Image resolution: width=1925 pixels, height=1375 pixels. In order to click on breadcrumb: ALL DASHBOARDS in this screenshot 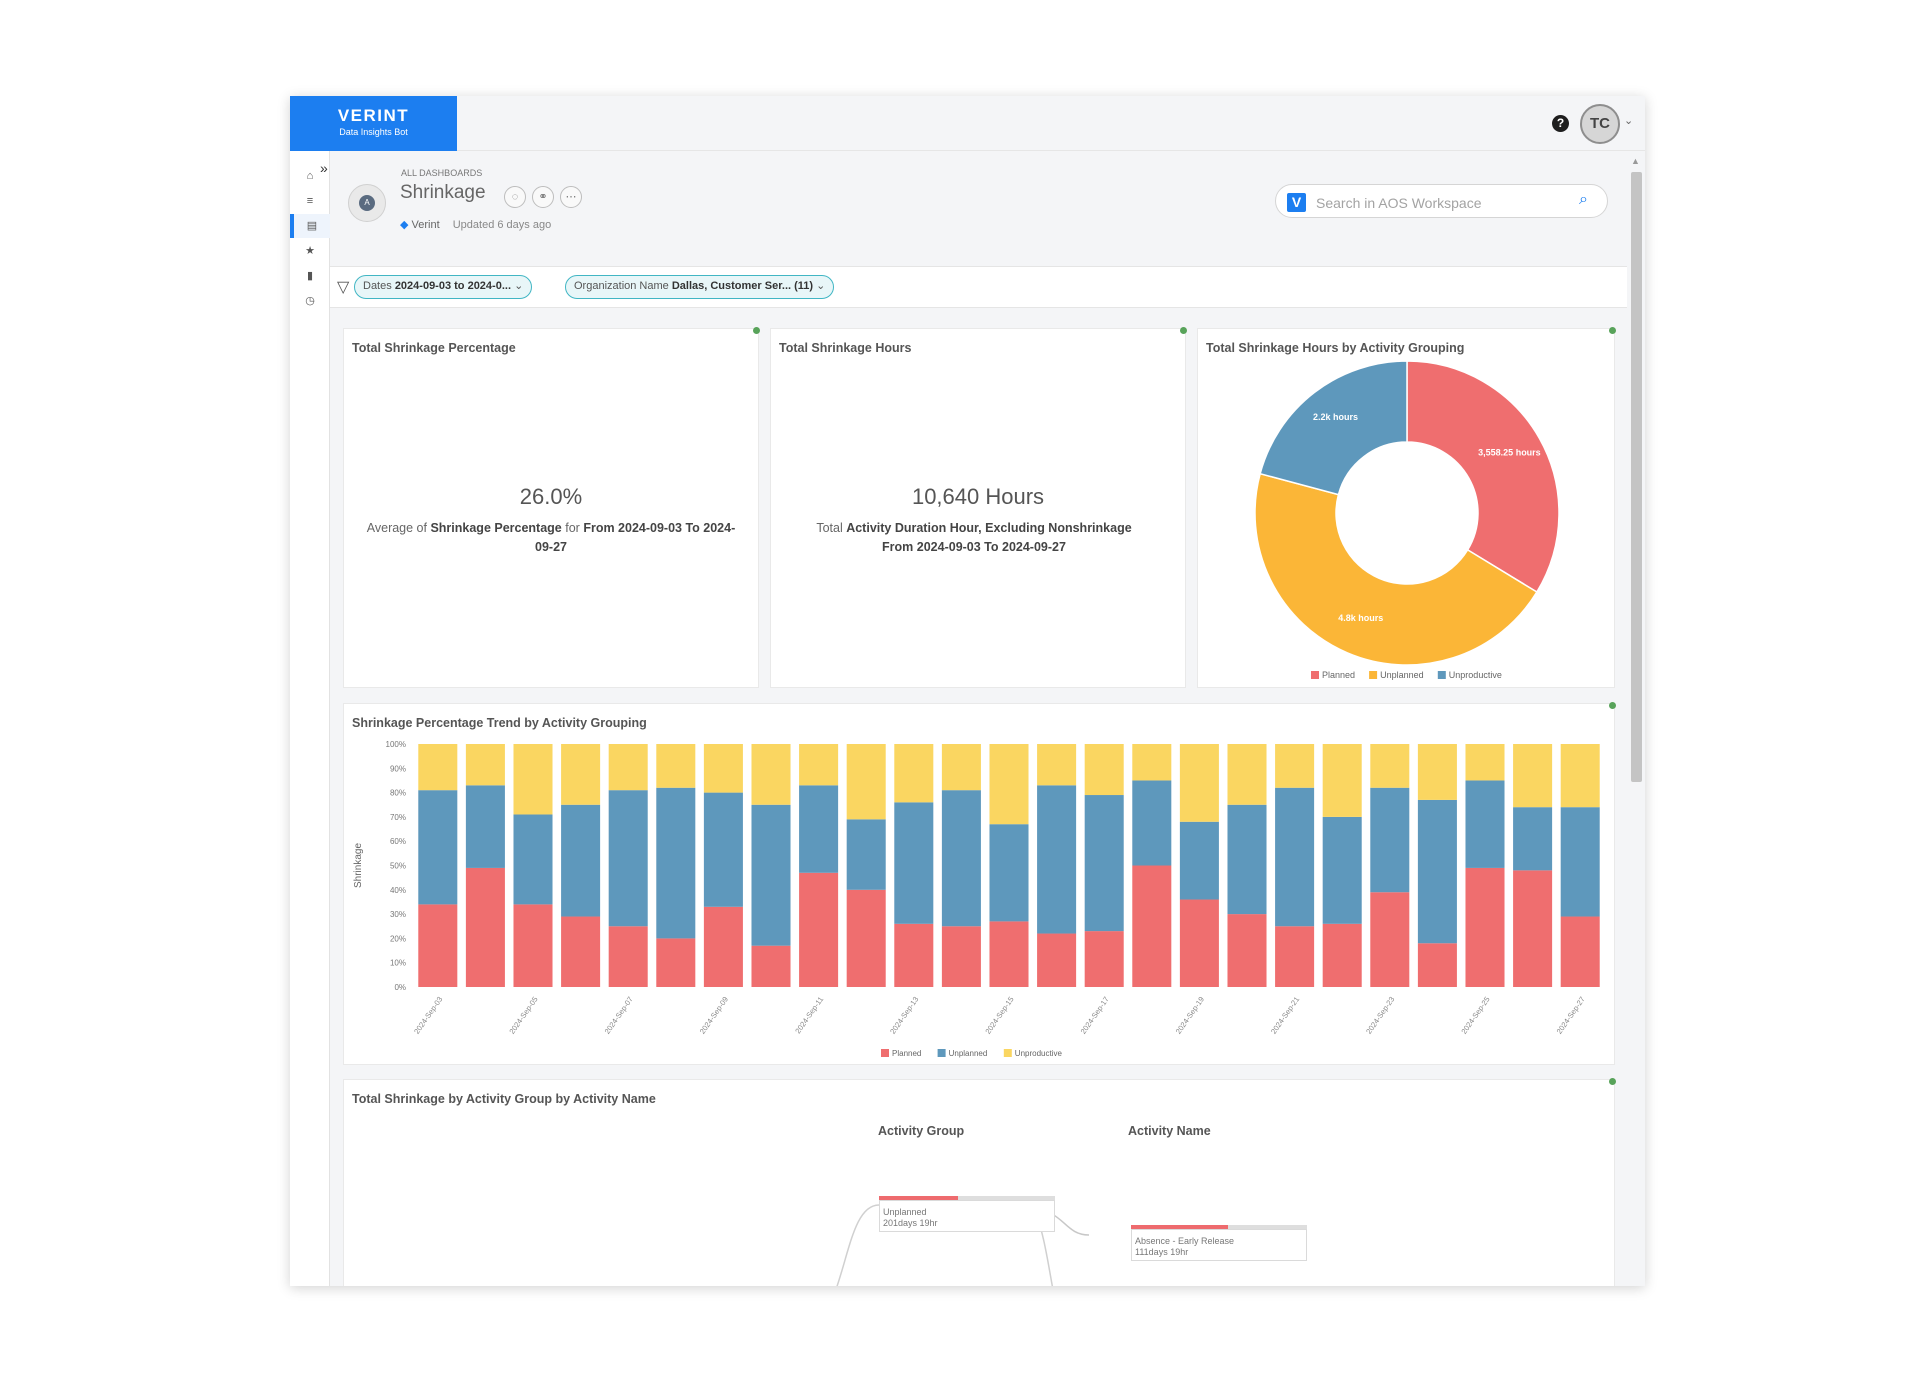, I will do `click(442, 173)`.